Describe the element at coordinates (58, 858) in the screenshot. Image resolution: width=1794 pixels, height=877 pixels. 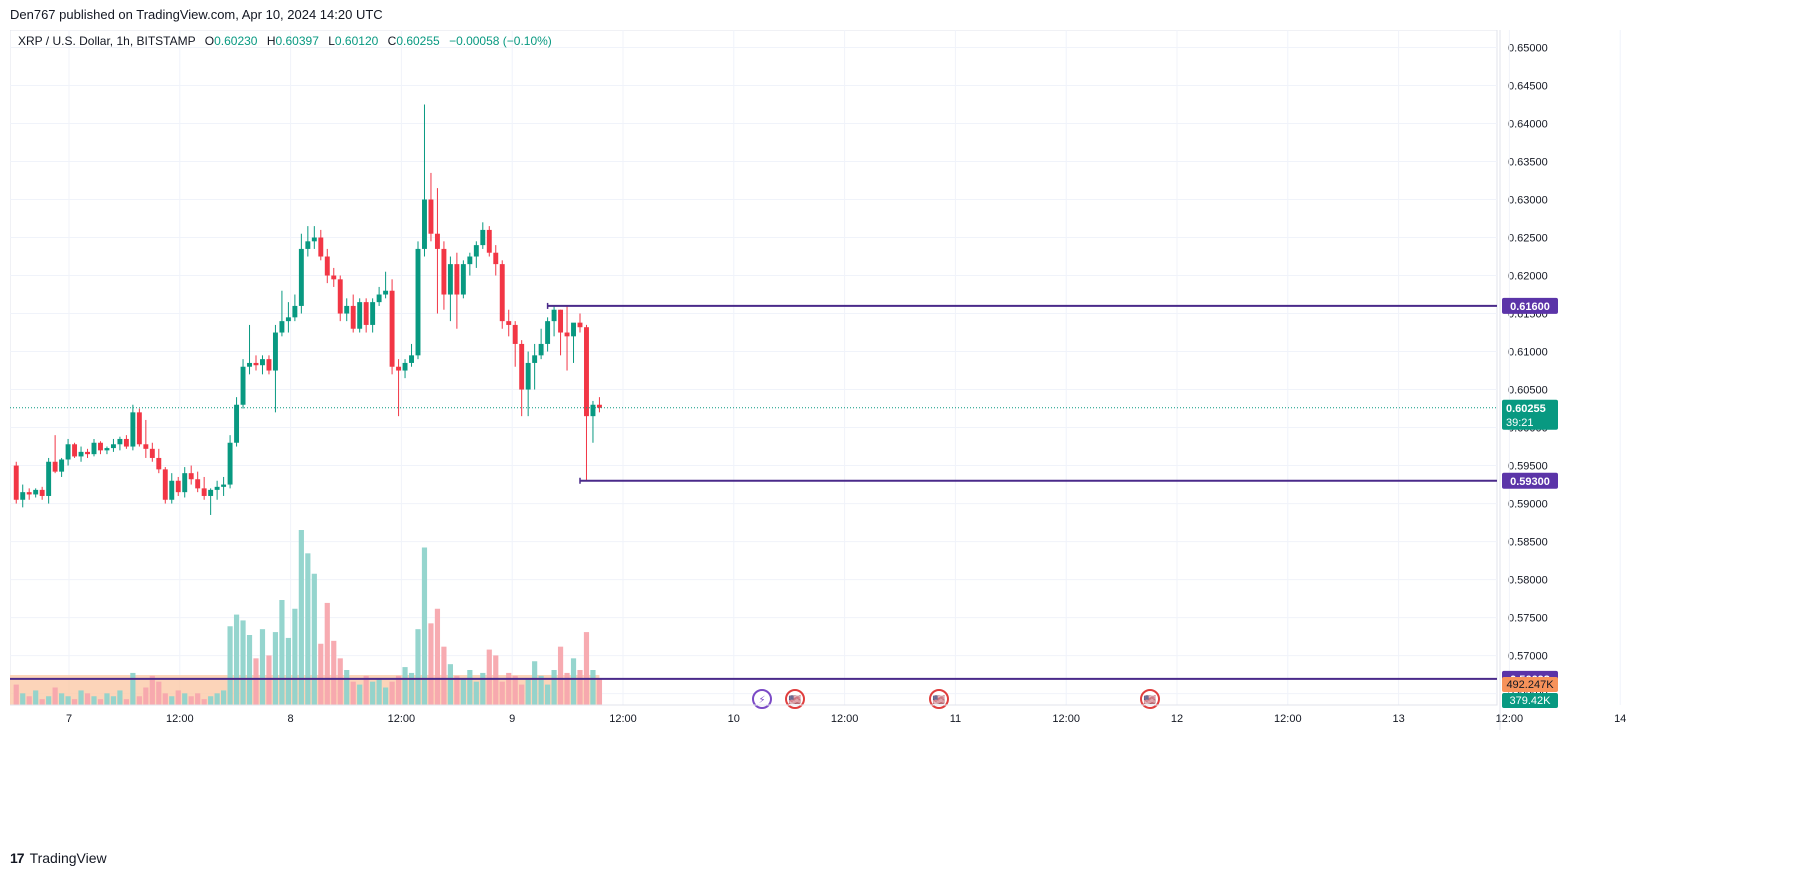
I see `footer-brand: 17 TradingView` at that location.